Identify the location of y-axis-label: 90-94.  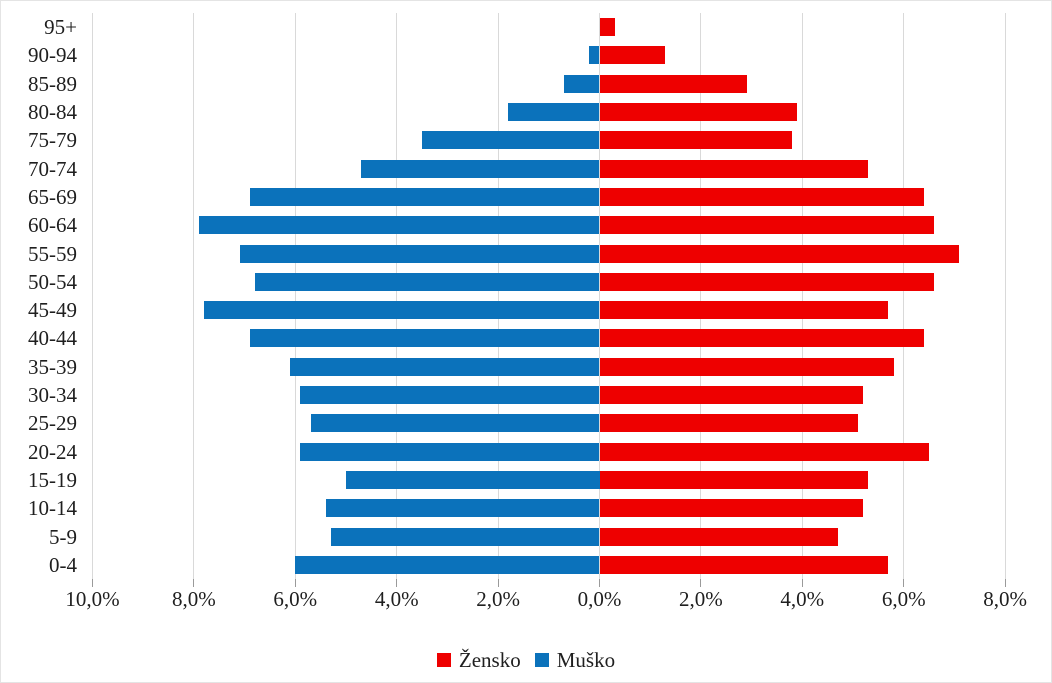
(52, 55).